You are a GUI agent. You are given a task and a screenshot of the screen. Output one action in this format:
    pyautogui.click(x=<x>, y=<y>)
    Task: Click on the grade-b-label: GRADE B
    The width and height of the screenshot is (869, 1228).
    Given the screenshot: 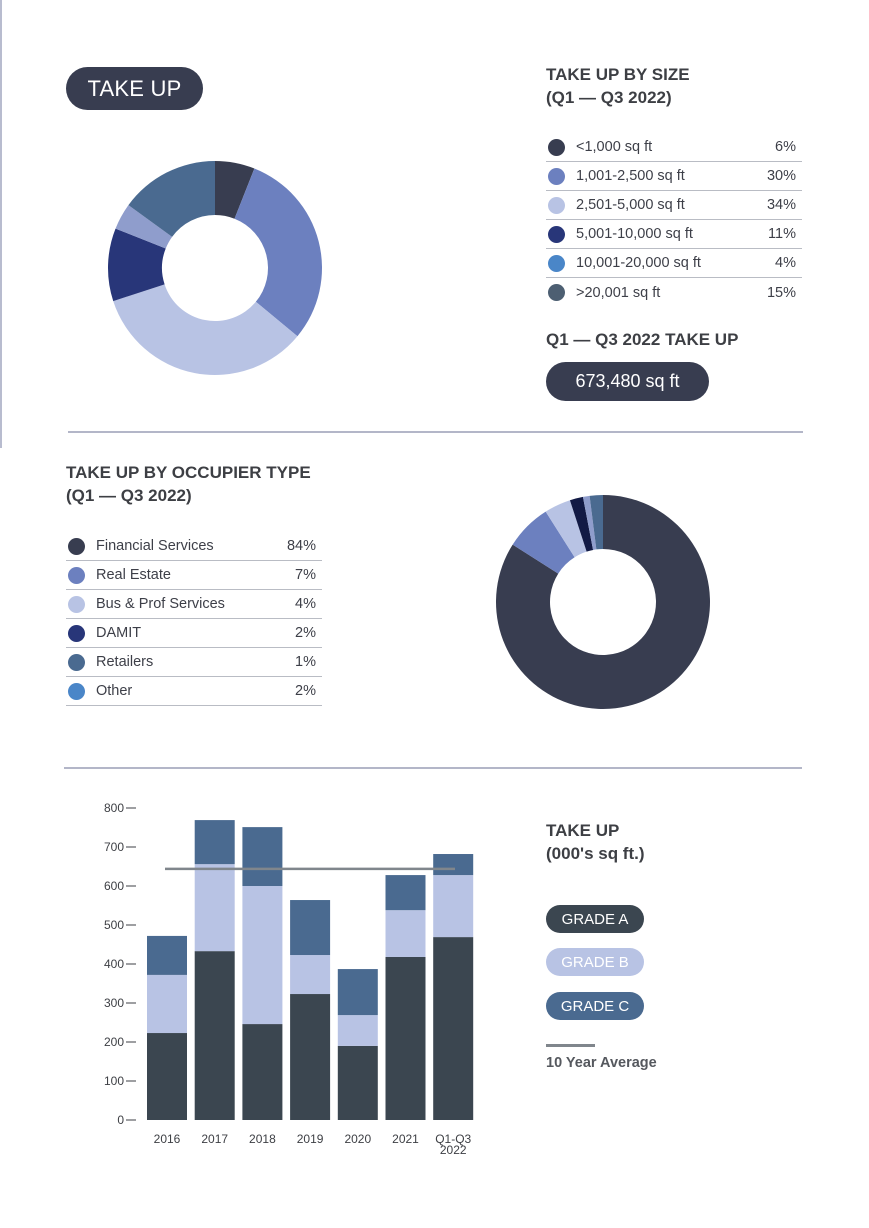 What is the action you would take?
    pyautogui.click(x=595, y=962)
    